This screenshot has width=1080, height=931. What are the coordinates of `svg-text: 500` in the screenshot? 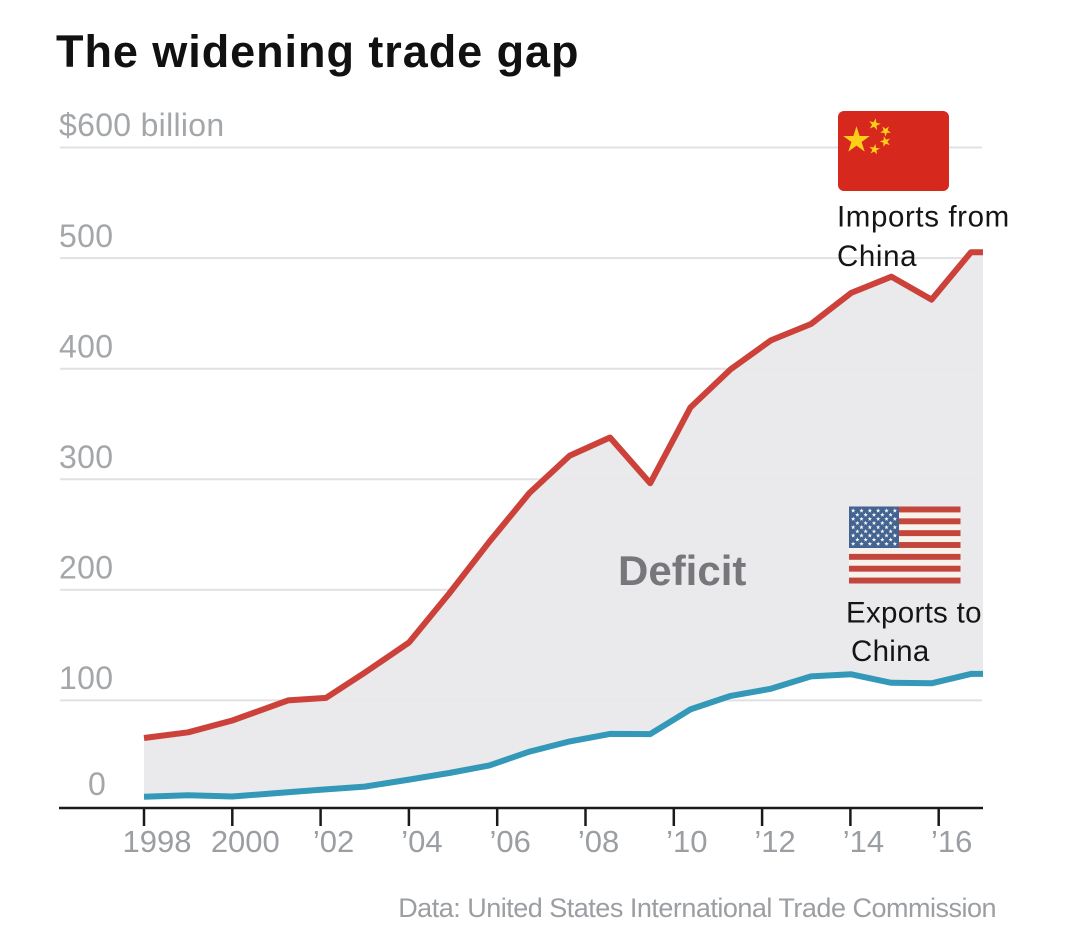 It's located at (86, 236).